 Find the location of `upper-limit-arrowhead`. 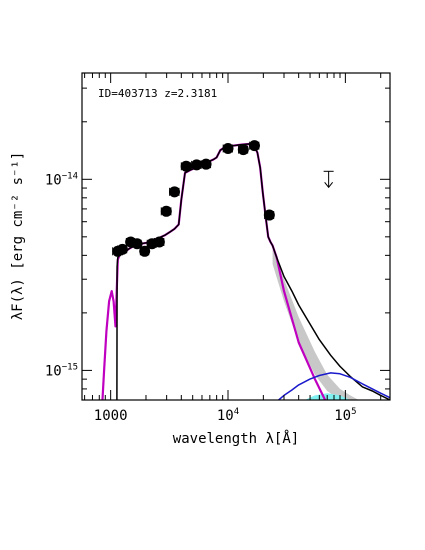

upper-limit-arrowhead is located at coordinates (329, 185).